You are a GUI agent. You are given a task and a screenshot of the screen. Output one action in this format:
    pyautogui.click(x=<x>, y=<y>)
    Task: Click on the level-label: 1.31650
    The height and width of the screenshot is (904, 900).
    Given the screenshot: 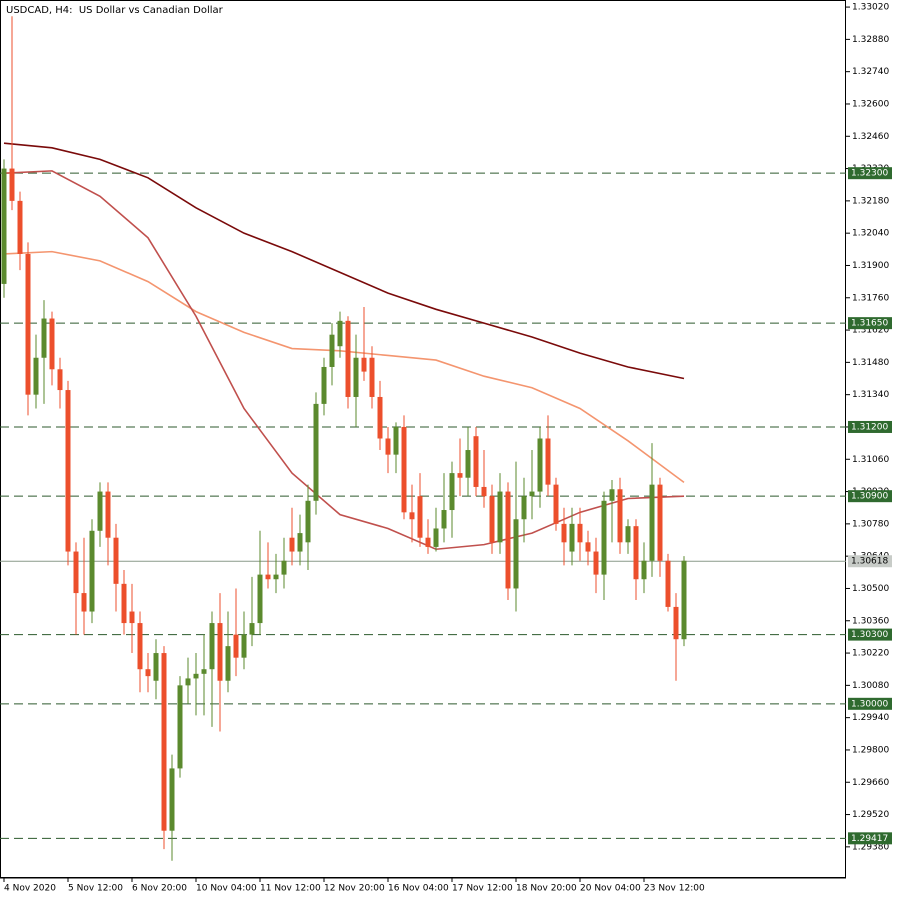 What is the action you would take?
    pyautogui.click(x=869, y=324)
    